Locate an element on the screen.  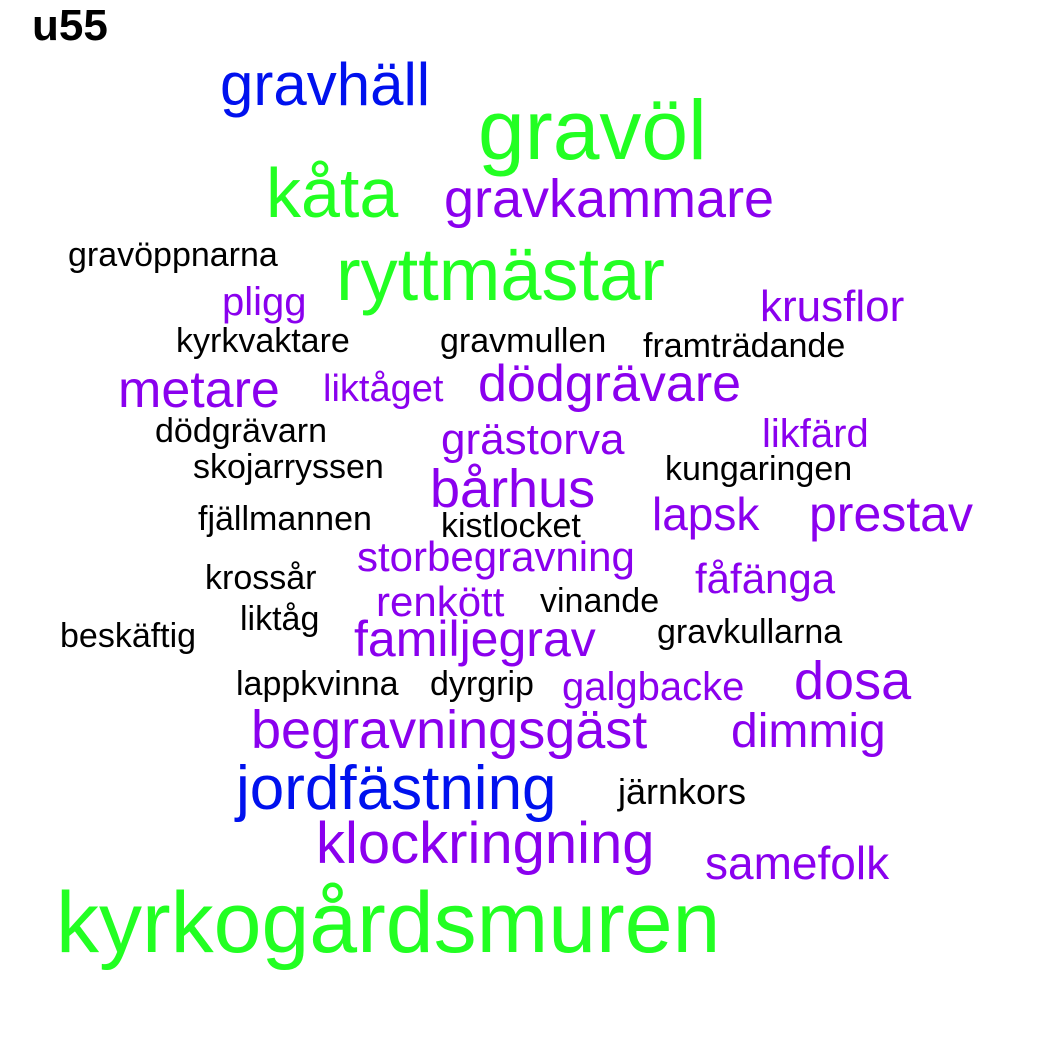
word-cloud-term: gravhäll is located at coordinates (325, 84).